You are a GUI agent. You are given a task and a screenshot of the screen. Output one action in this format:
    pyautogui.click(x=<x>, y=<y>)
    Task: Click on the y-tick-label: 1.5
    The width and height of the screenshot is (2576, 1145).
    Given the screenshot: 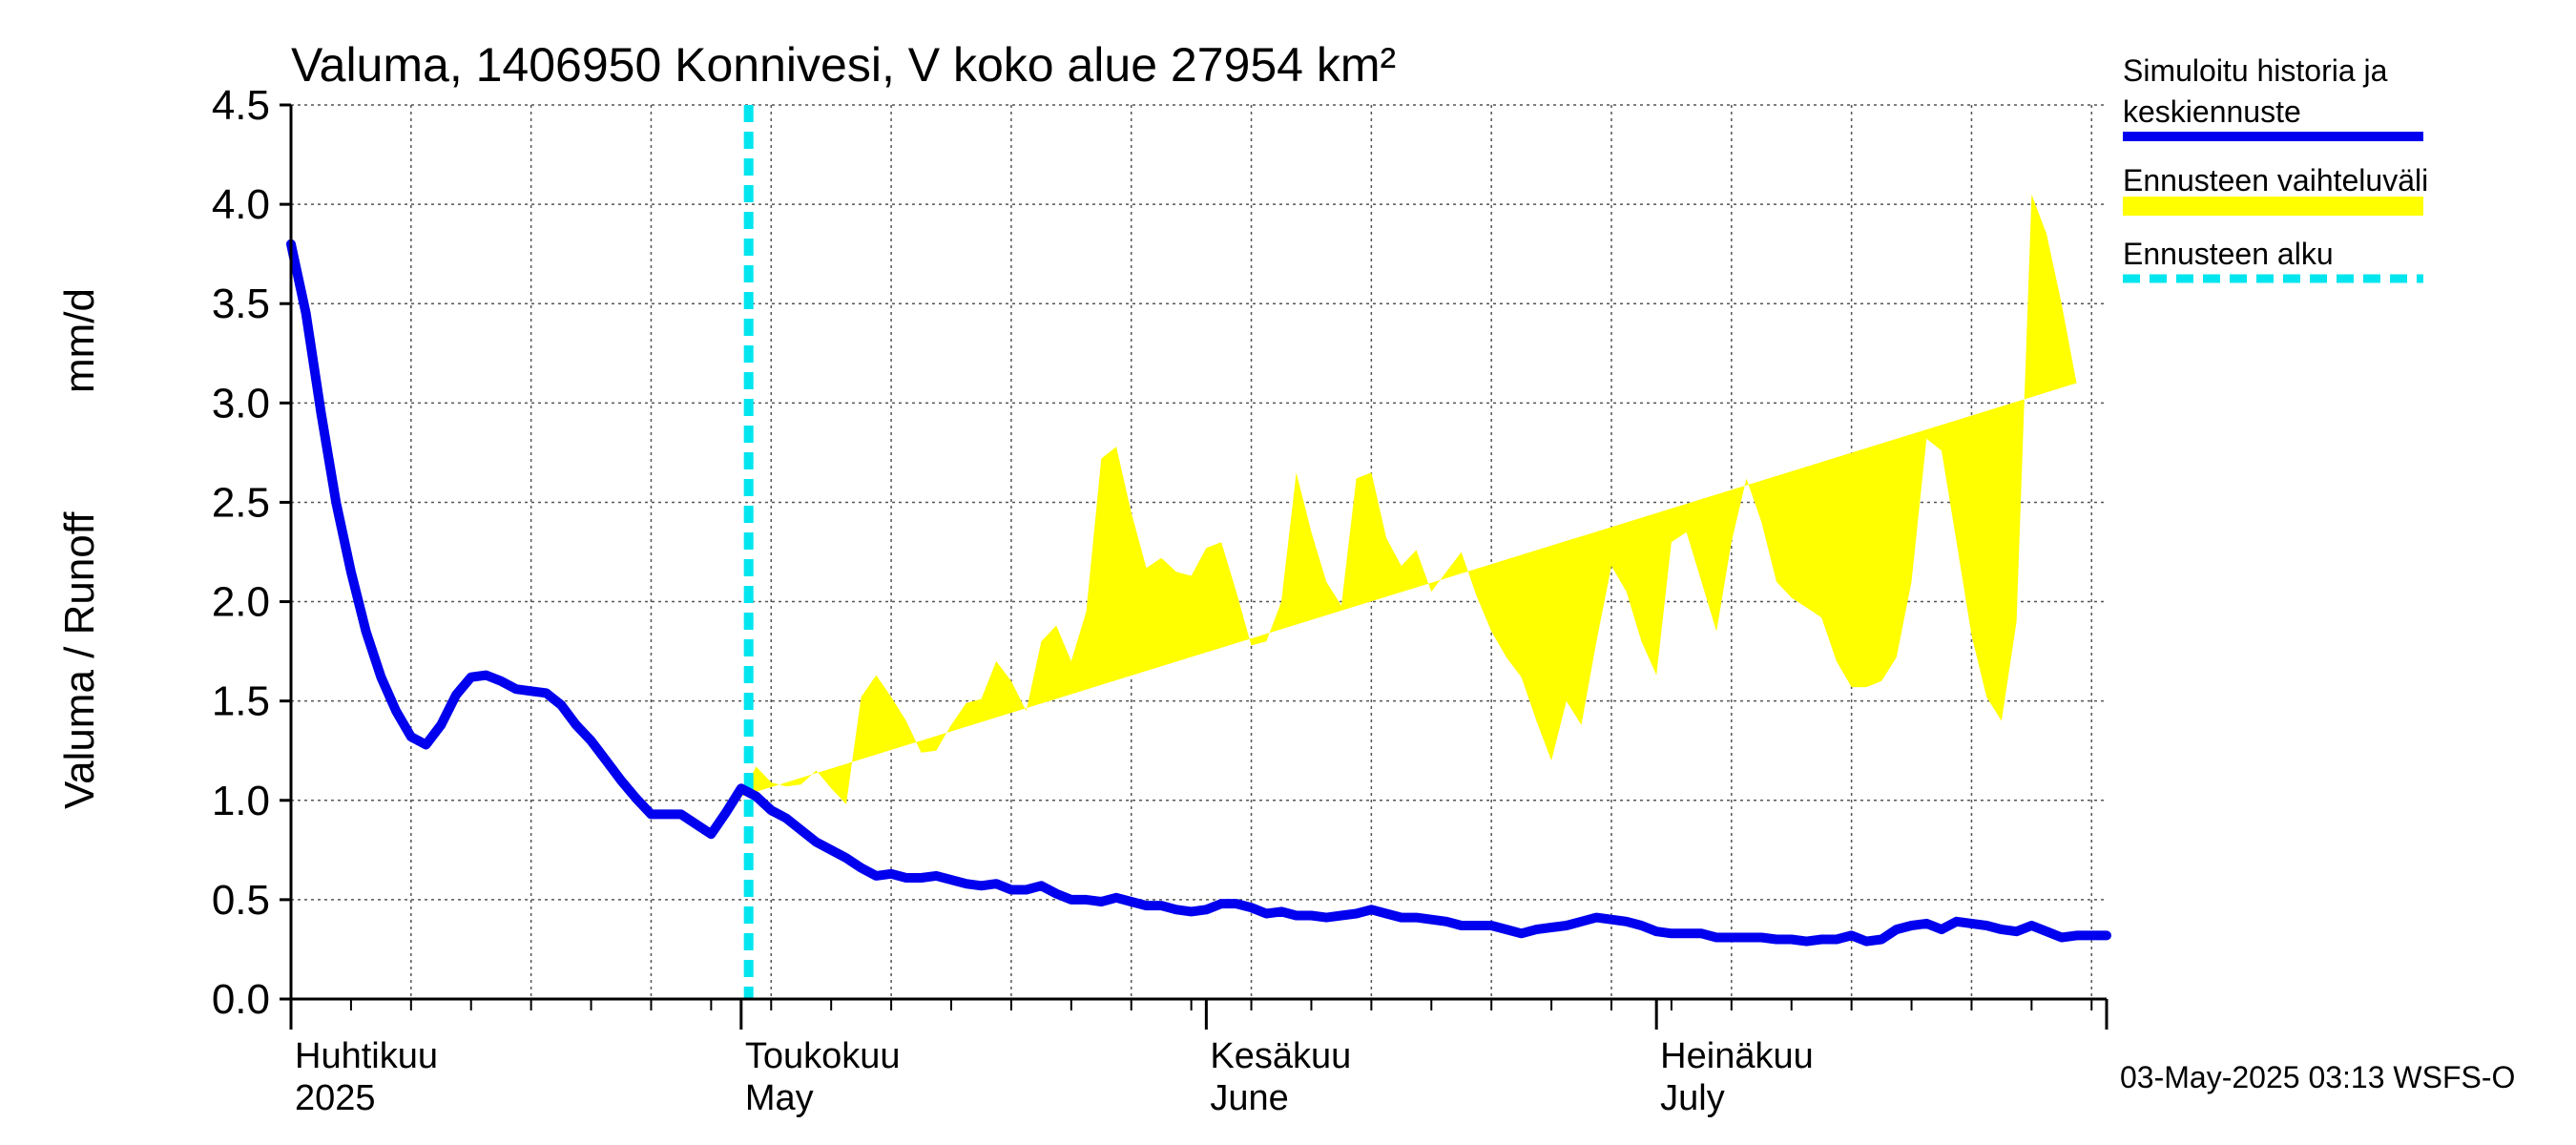 What is the action you would take?
    pyautogui.click(x=241, y=702)
    